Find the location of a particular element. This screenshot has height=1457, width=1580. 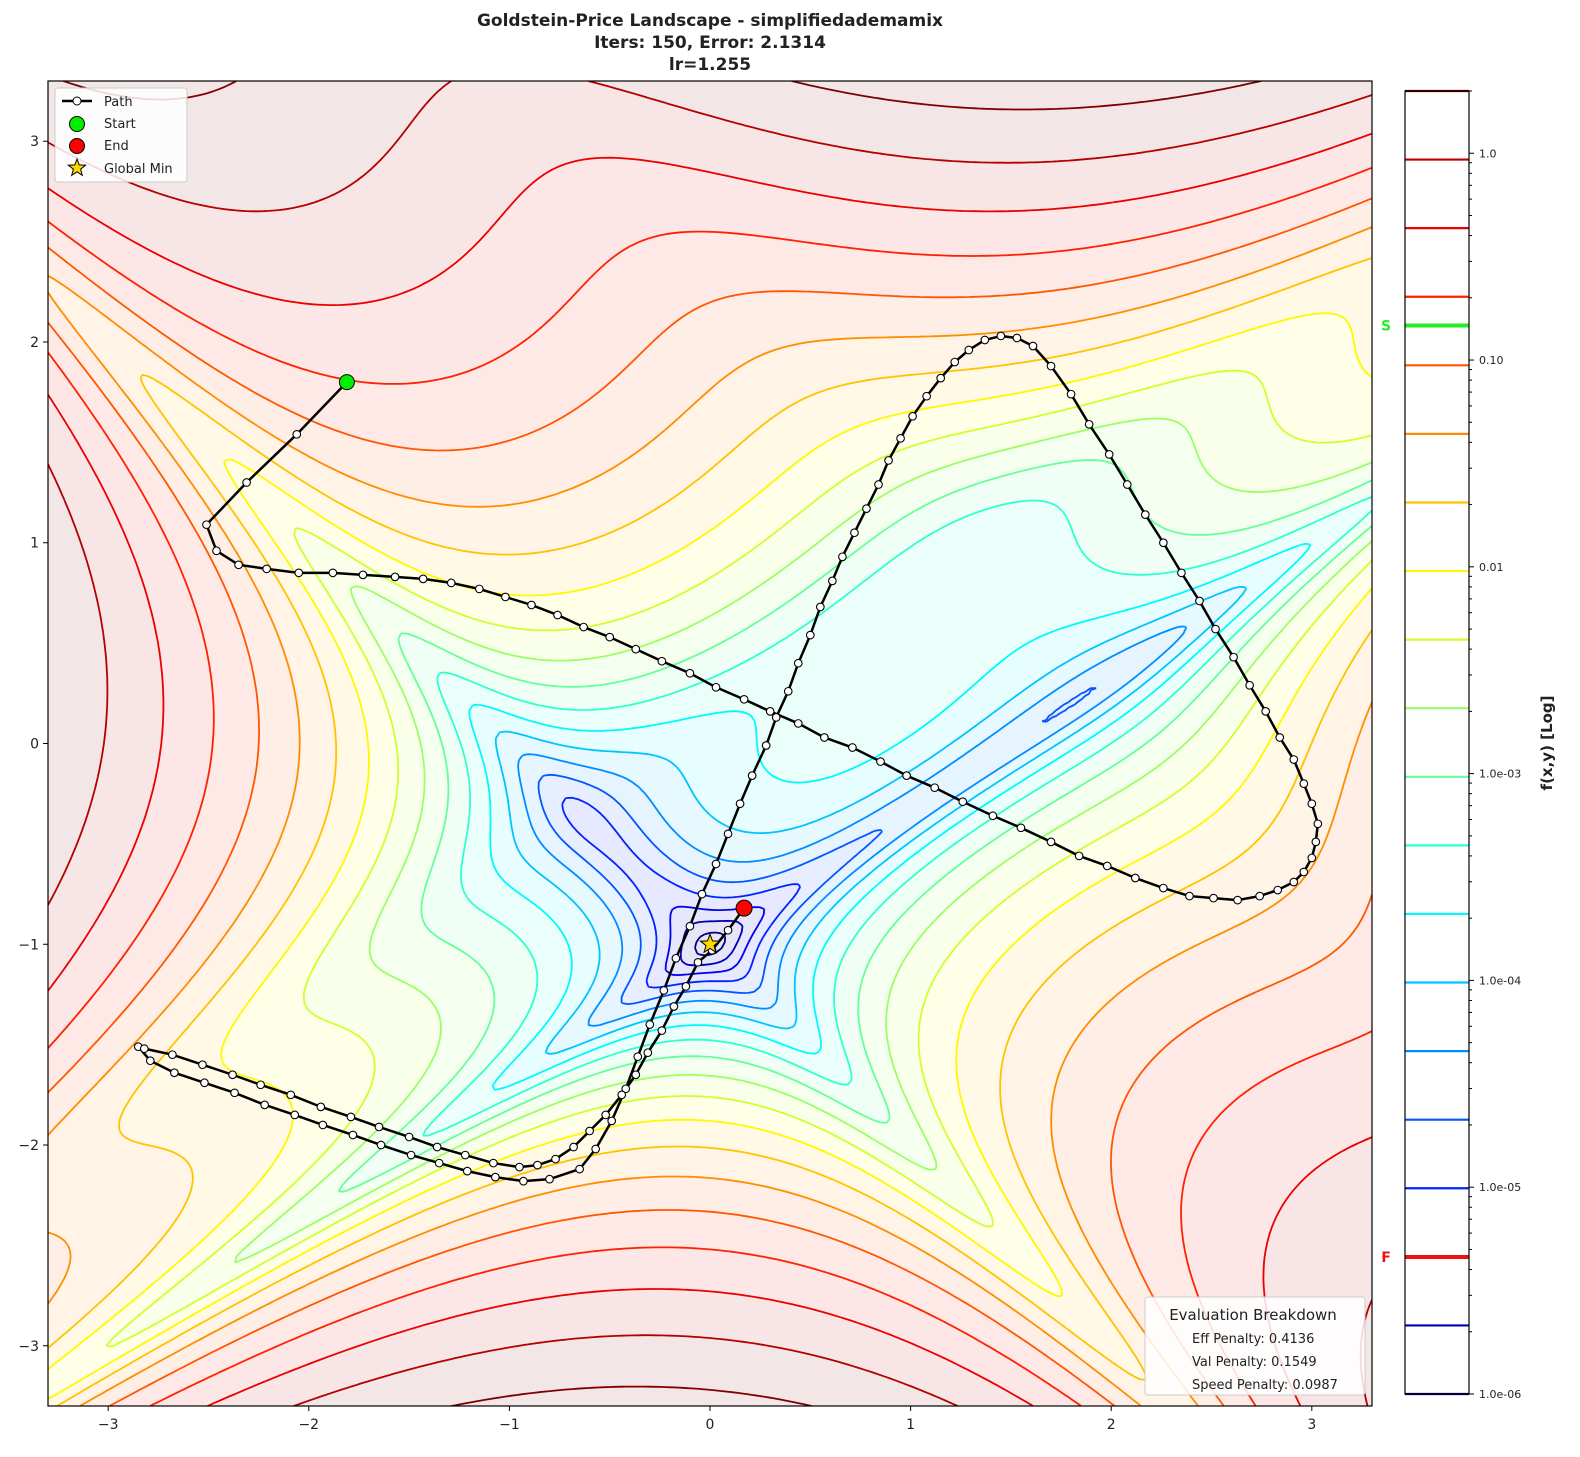

end-marker is located at coordinates (744, 908).